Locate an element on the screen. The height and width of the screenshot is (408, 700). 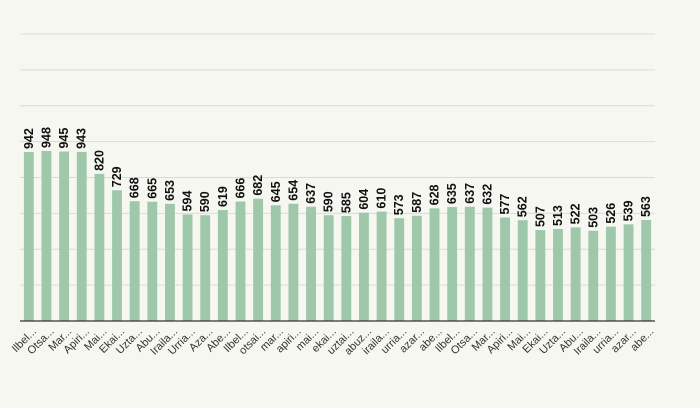
data-label: 526 is located at coordinates (611, 213).